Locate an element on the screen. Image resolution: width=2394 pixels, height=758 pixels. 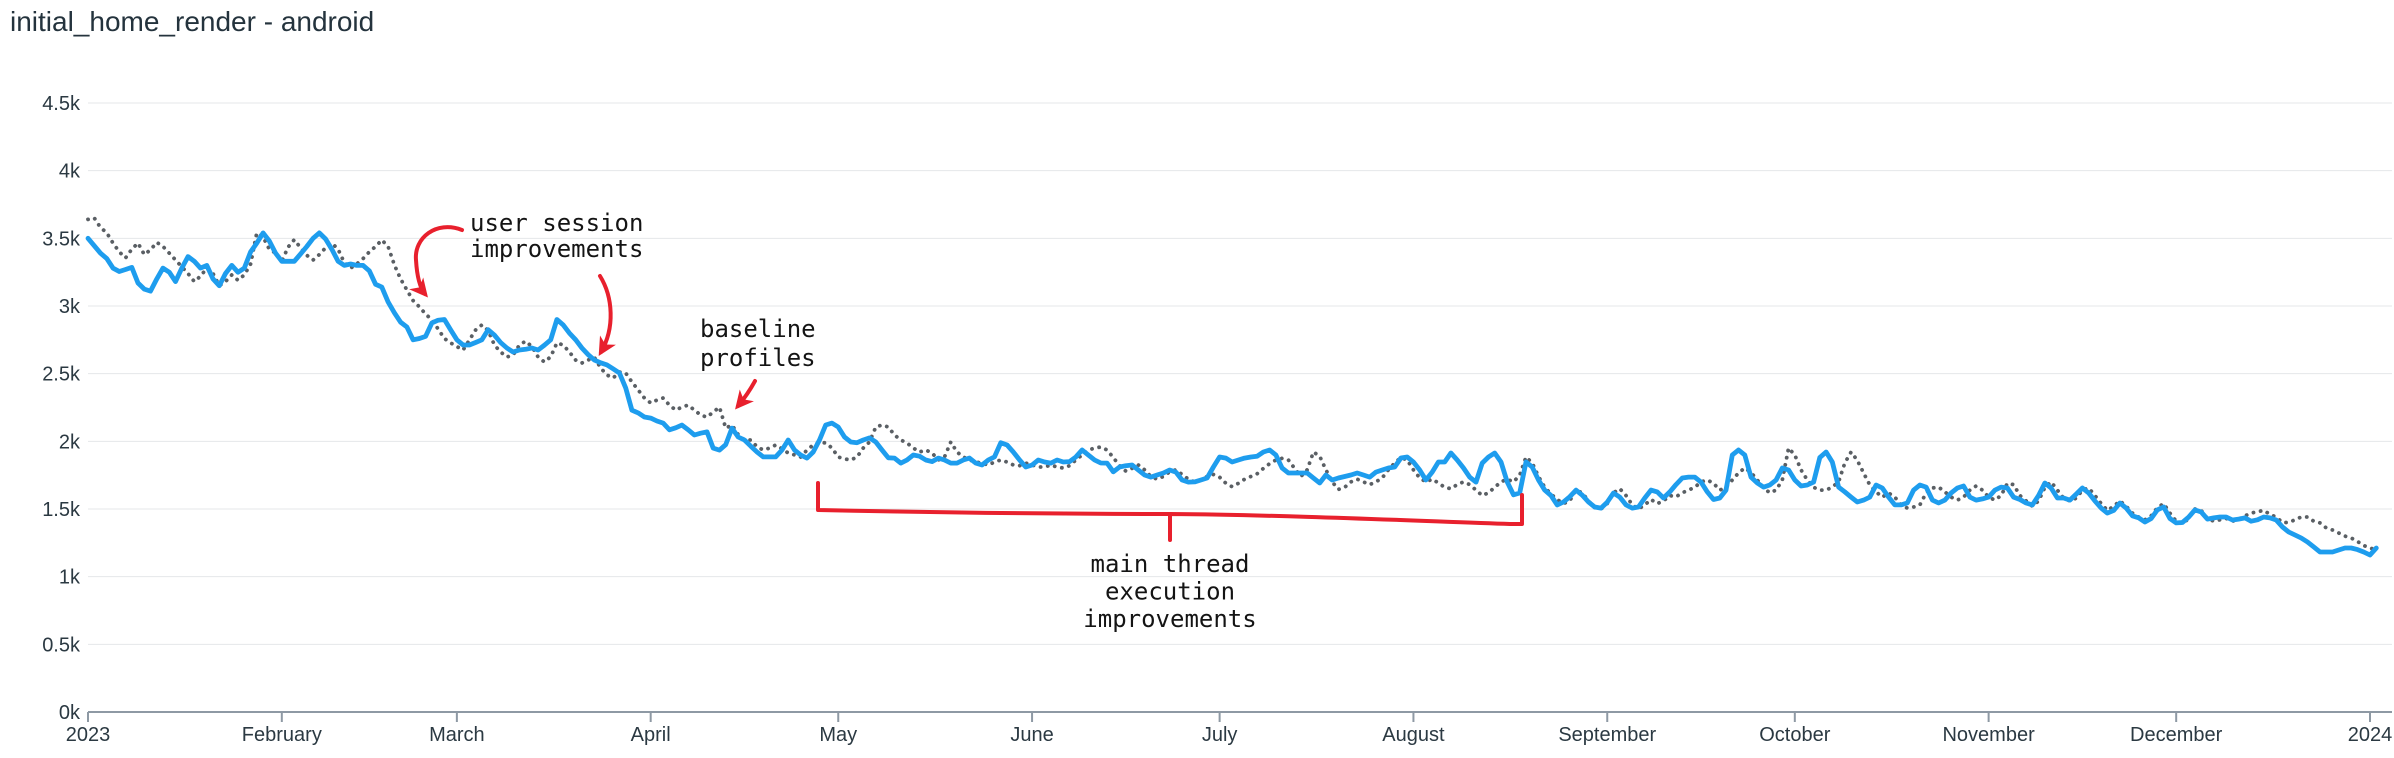
annotation-text-user-session: improvements is located at coordinates (556, 249).